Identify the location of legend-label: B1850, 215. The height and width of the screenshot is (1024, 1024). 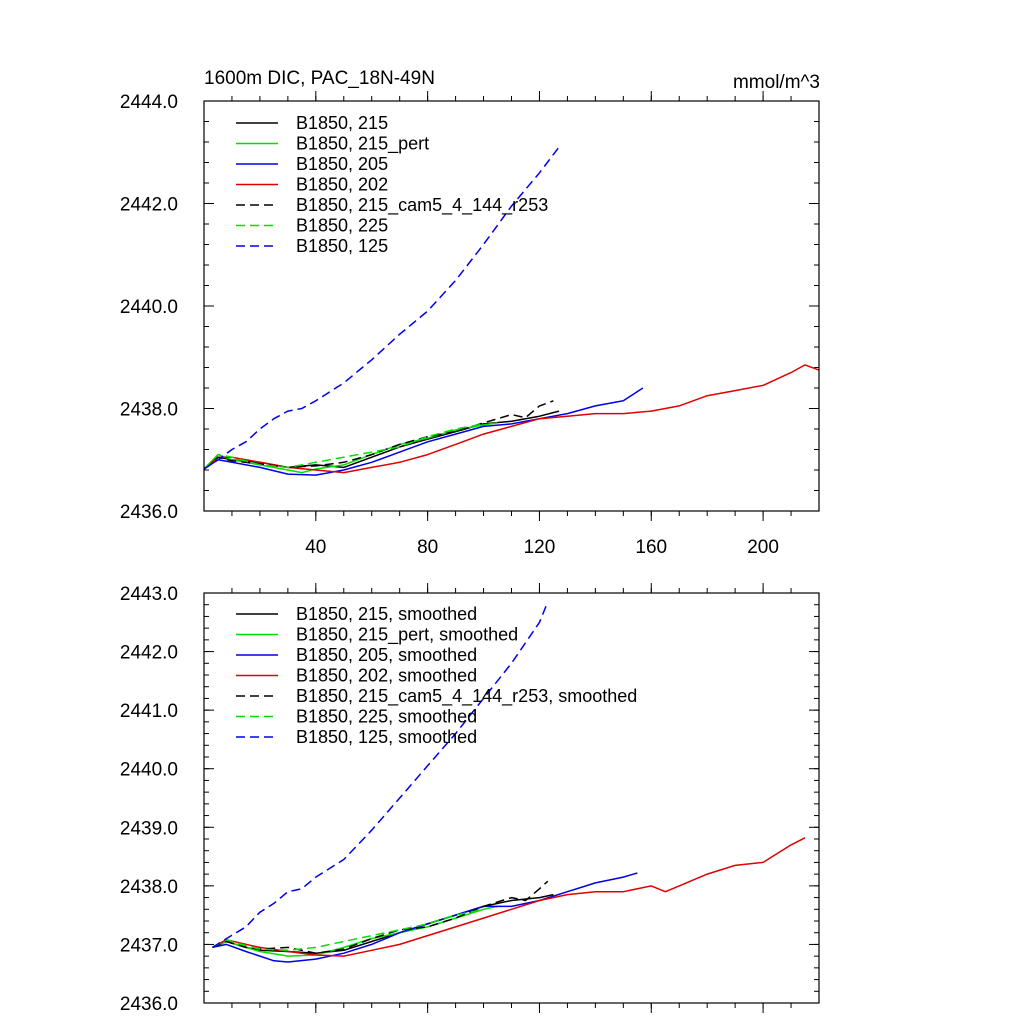
(342, 123).